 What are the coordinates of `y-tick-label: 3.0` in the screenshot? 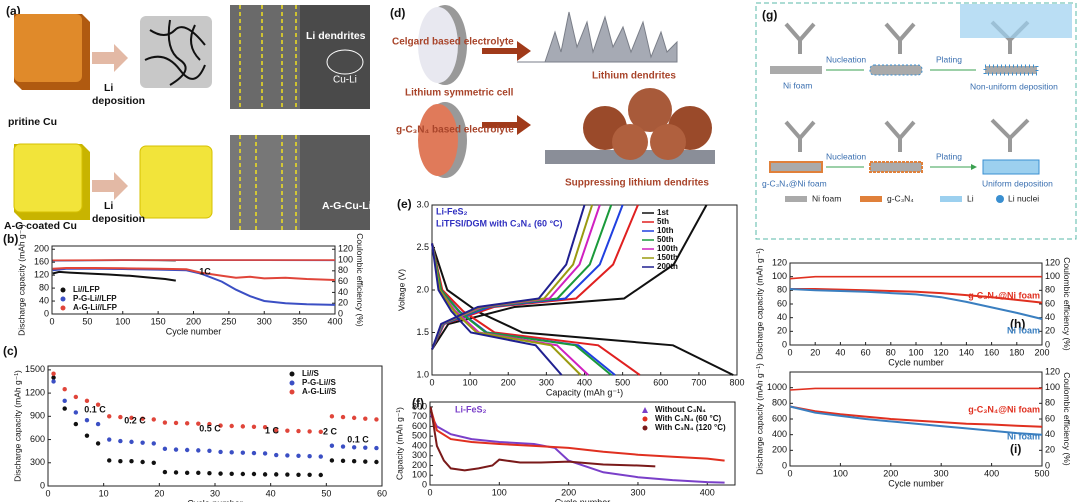 It's located at (422, 204).